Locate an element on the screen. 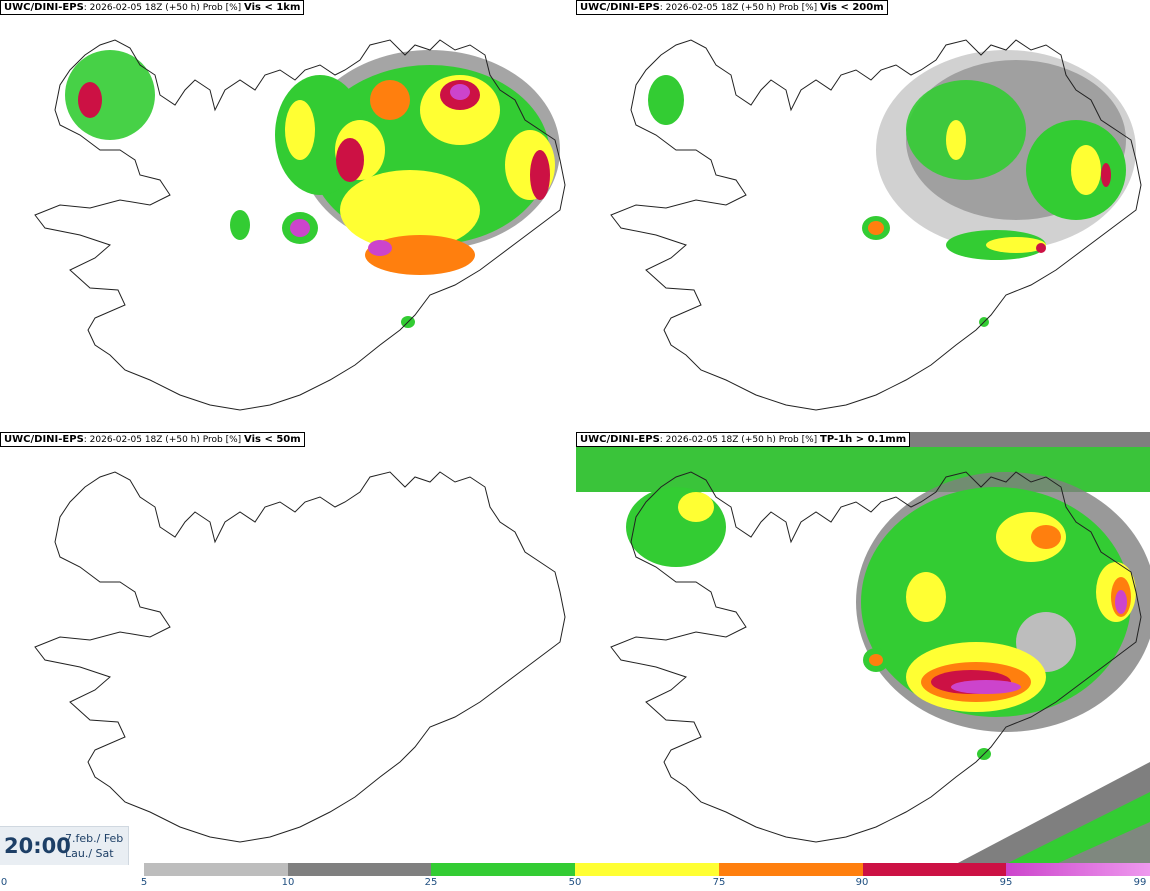  variable-label: Vis < 50m is located at coordinates (272, 439).